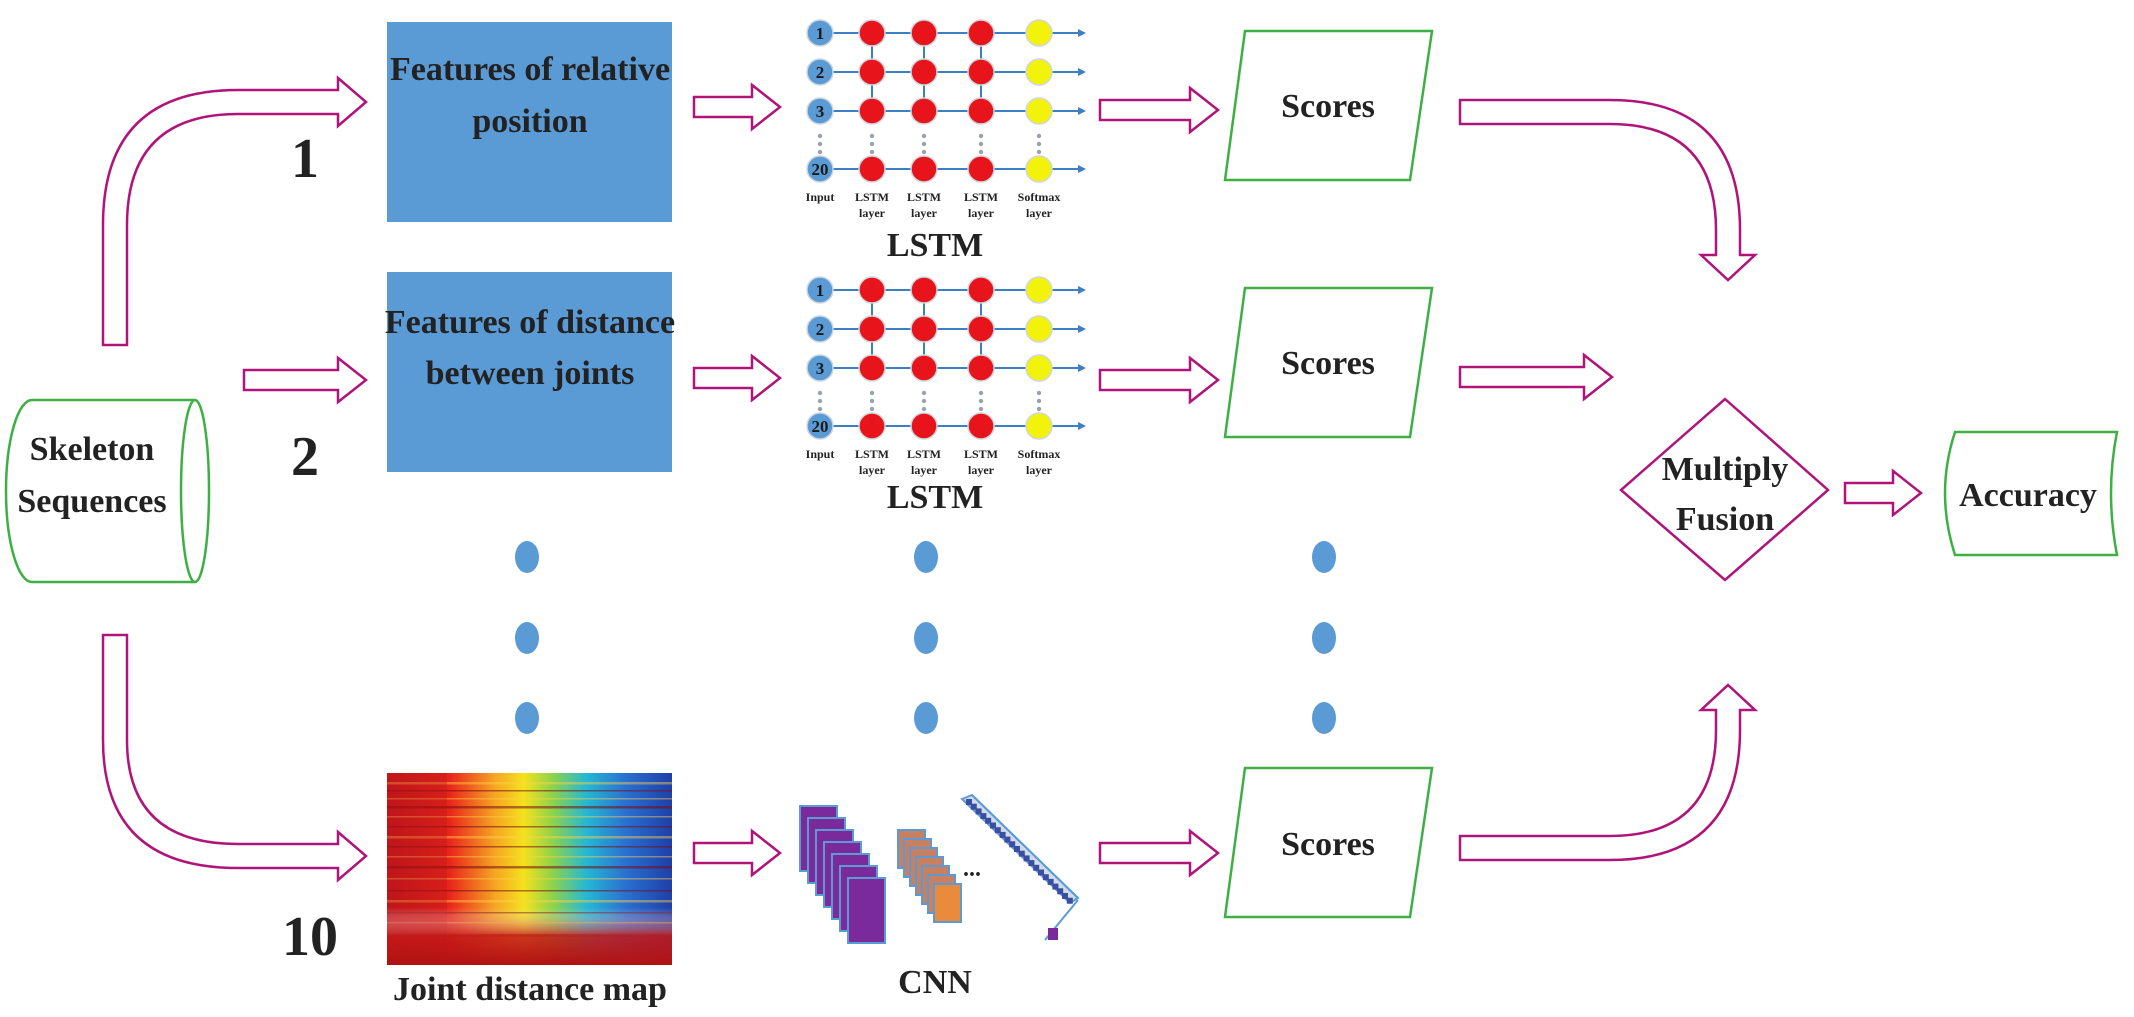 This screenshot has width=2134, height=1017. What do you see at coordinates (1725, 469) in the screenshot?
I see `fusion-label-line1: Multiply` at bounding box center [1725, 469].